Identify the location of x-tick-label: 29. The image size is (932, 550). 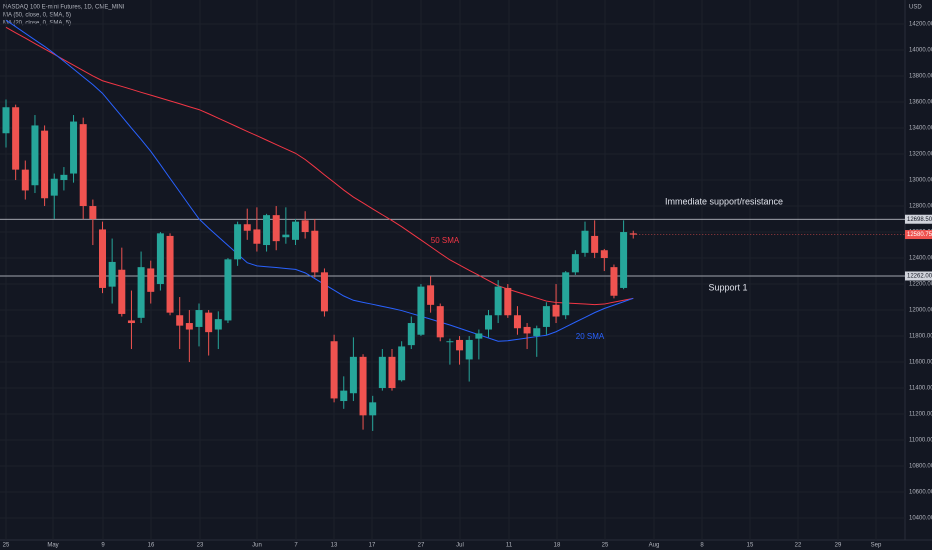
(838, 546).